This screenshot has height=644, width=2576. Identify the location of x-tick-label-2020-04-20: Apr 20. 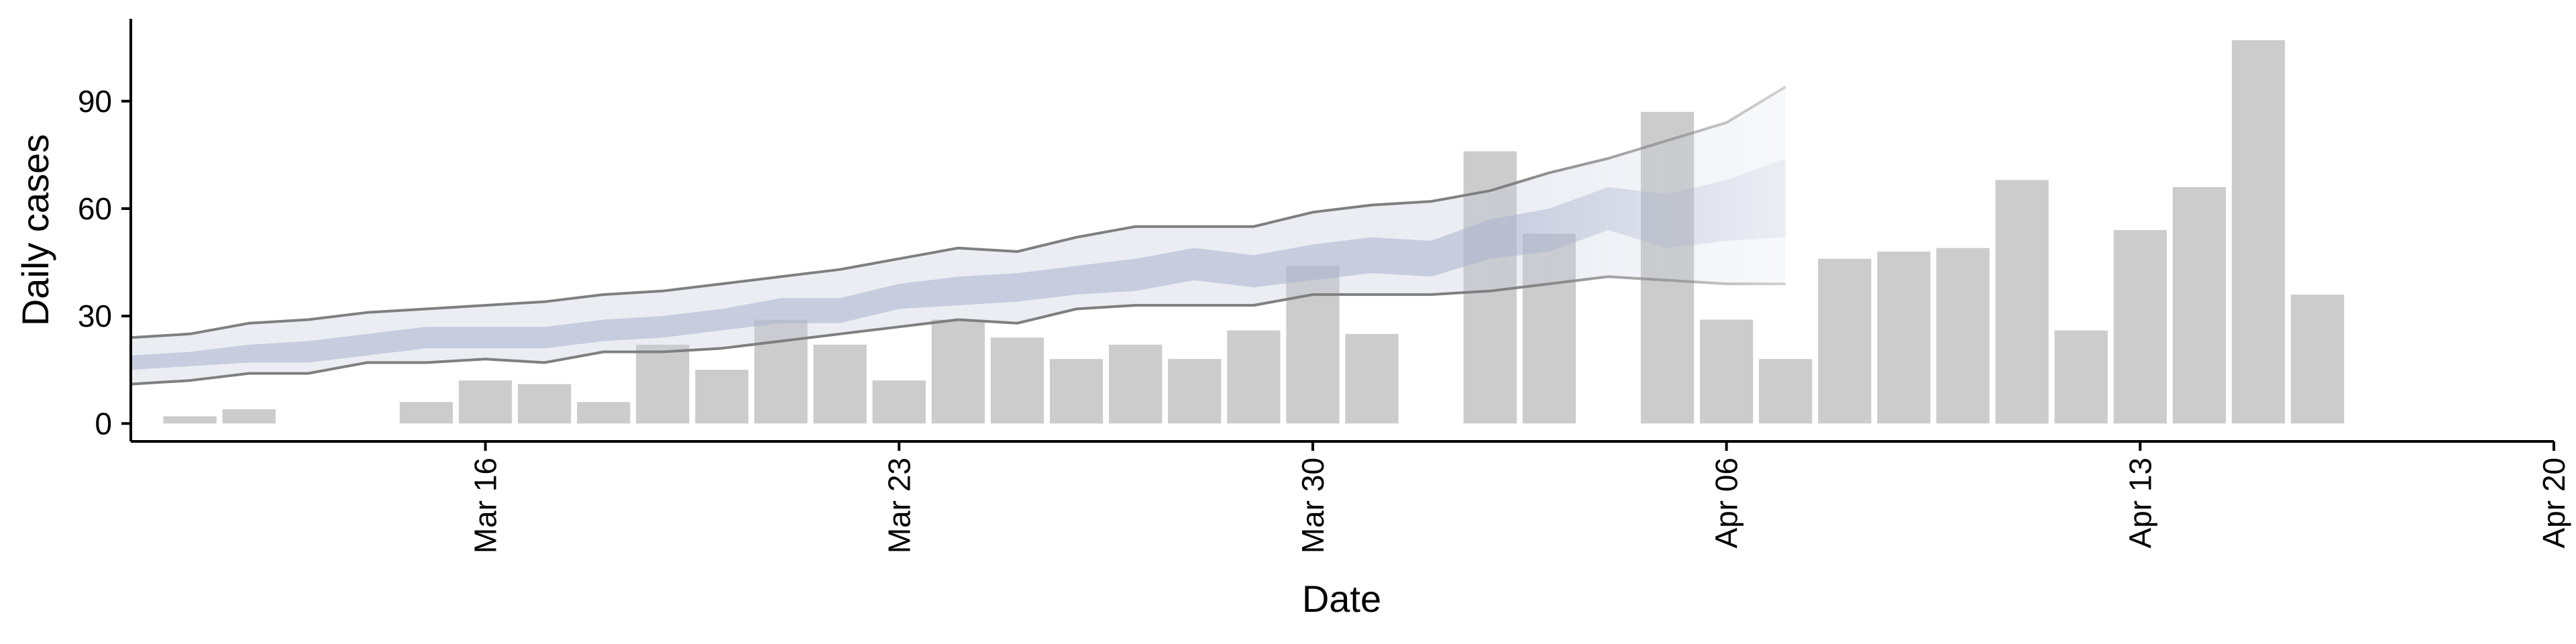
(2553, 503).